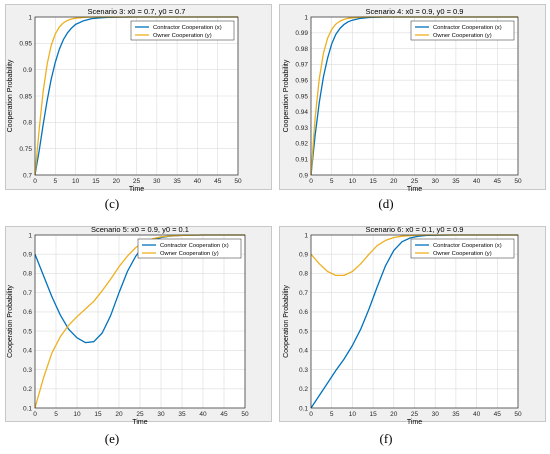  I want to click on y-tick-label: 0.98, so click(301, 49).